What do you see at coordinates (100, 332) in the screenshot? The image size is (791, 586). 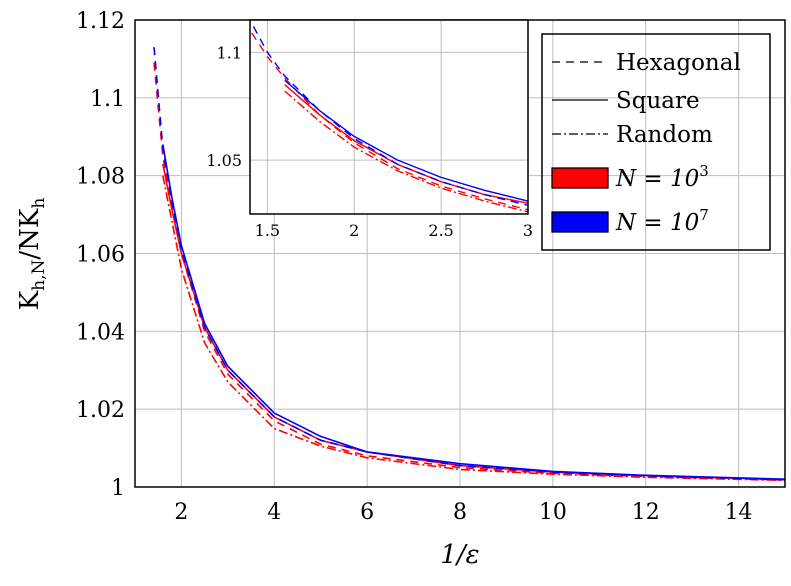 I see `main-y-tick-label: 1.04` at bounding box center [100, 332].